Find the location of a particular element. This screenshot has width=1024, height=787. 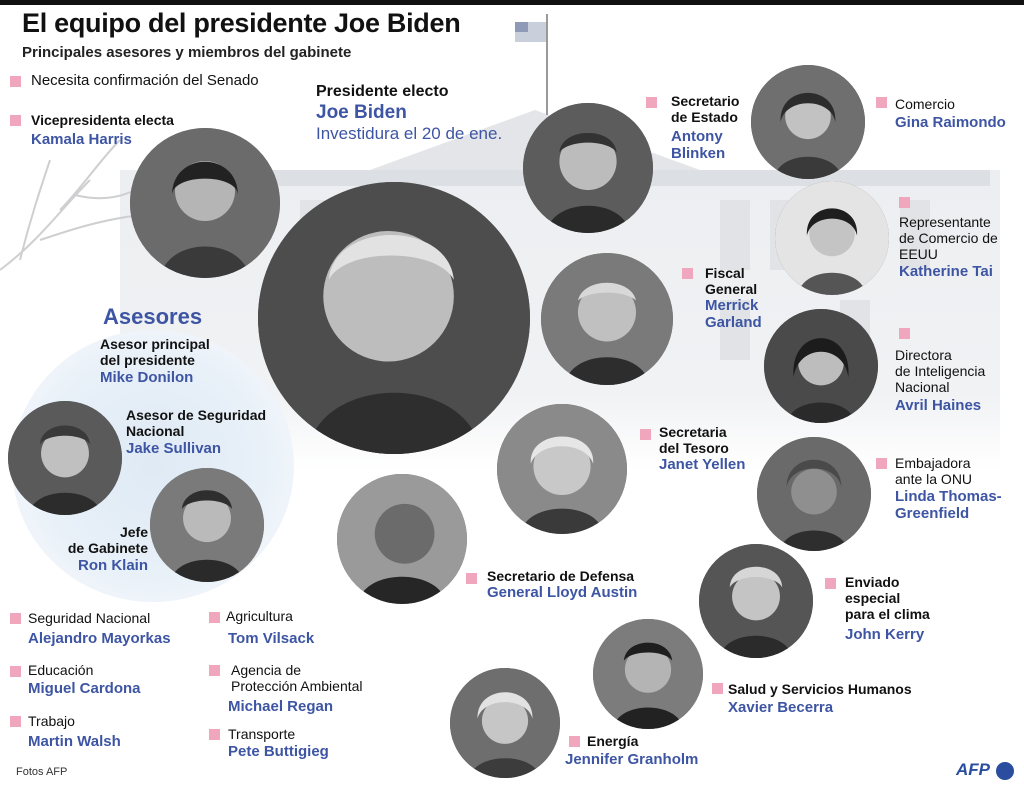

donilon-role-1: Asesor principal is located at coordinates (155, 344).